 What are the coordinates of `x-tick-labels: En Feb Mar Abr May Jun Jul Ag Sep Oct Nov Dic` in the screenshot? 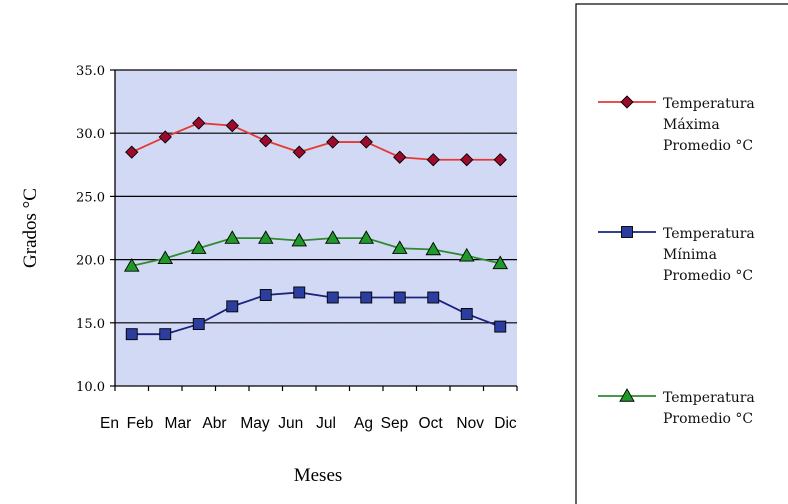 It's located at (308, 423).